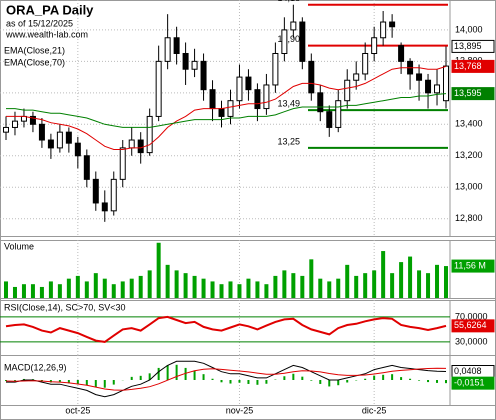 Image resolution: width=496 pixels, height=420 pixels. What do you see at coordinates (469, 187) in the screenshot?
I see `y-tick-label: 13,000` at bounding box center [469, 187].